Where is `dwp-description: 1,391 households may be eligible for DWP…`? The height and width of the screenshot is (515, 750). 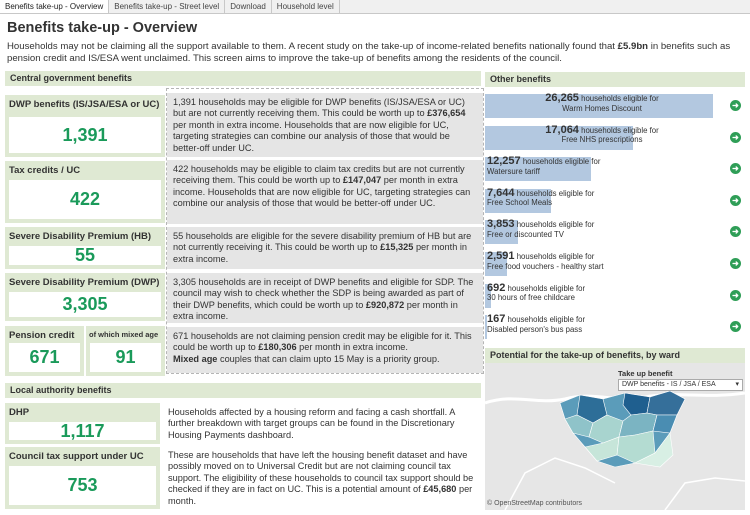 dwp-description: 1,391 households may be eligible for DWP… is located at coordinates (325, 125).